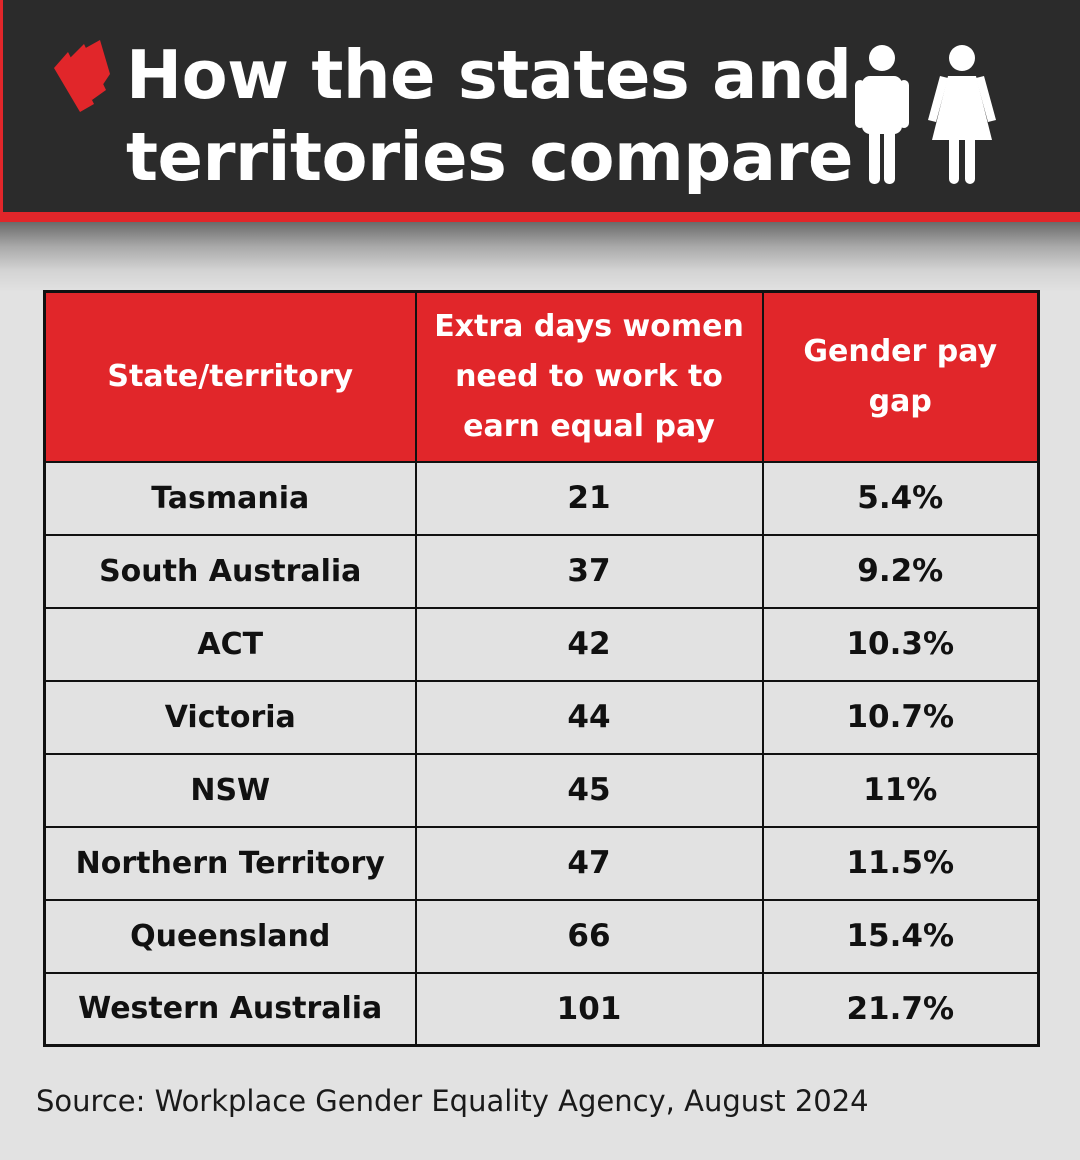 Image resolution: width=1080 pixels, height=1160 pixels. Describe the element at coordinates (589, 790) in the screenshot. I see `extra-days-cell: 45` at that location.